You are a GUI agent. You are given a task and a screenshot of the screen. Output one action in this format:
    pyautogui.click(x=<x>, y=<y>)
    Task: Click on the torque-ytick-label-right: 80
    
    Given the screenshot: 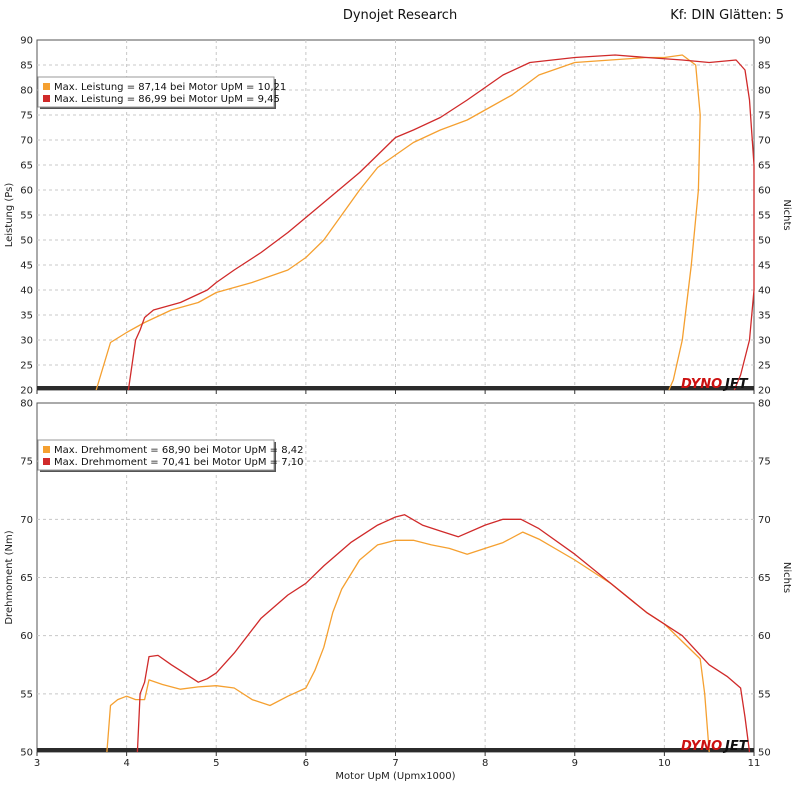 What is the action you would take?
    pyautogui.click(x=764, y=404)
    